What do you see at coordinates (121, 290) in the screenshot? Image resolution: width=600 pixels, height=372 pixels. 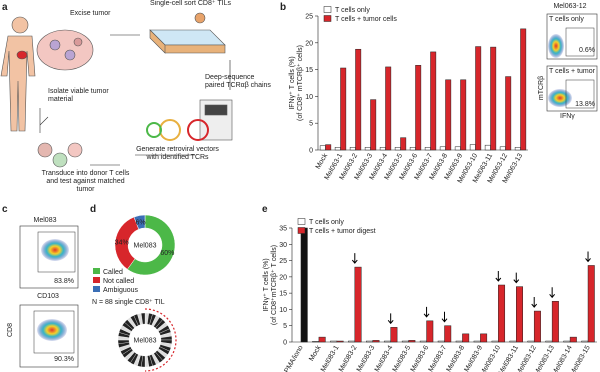 I see `legend-label: Ambiguous` at bounding box center [121, 290].